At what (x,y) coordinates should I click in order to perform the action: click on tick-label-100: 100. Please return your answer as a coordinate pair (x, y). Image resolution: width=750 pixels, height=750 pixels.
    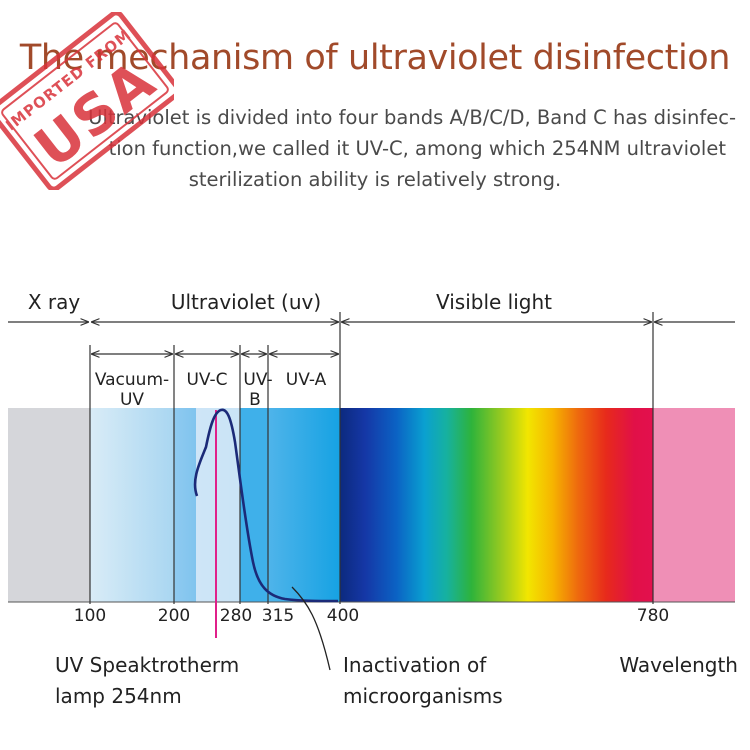
    Looking at the image, I should click on (90, 616).